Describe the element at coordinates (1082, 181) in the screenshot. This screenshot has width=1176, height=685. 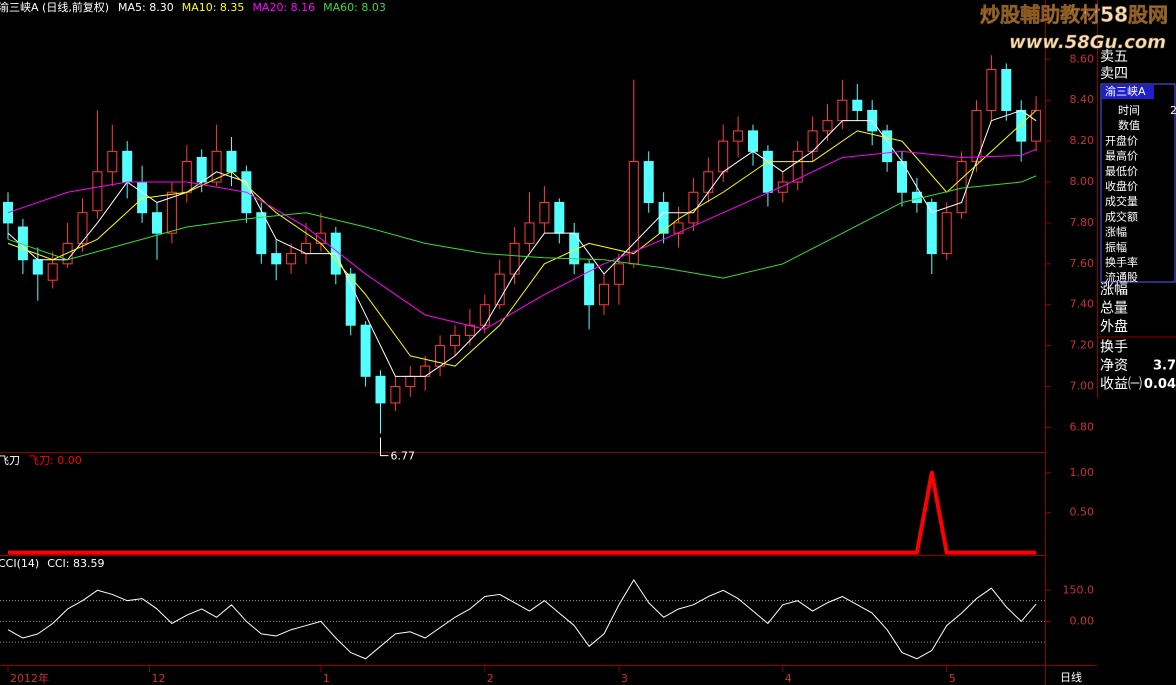
I see `y-tick-label: 8.00` at that location.